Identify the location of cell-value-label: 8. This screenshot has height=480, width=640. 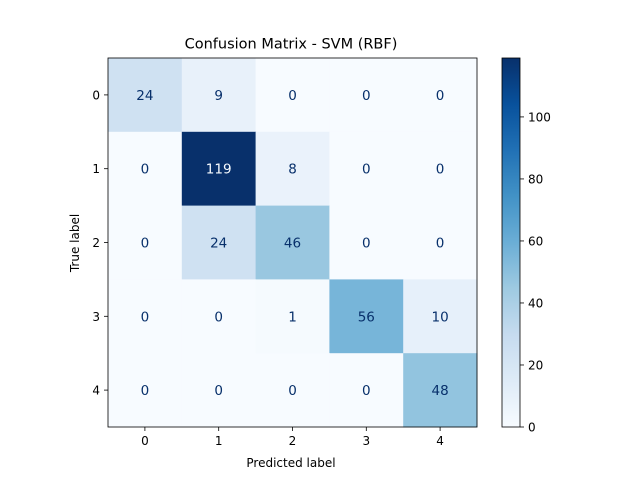
(292, 170).